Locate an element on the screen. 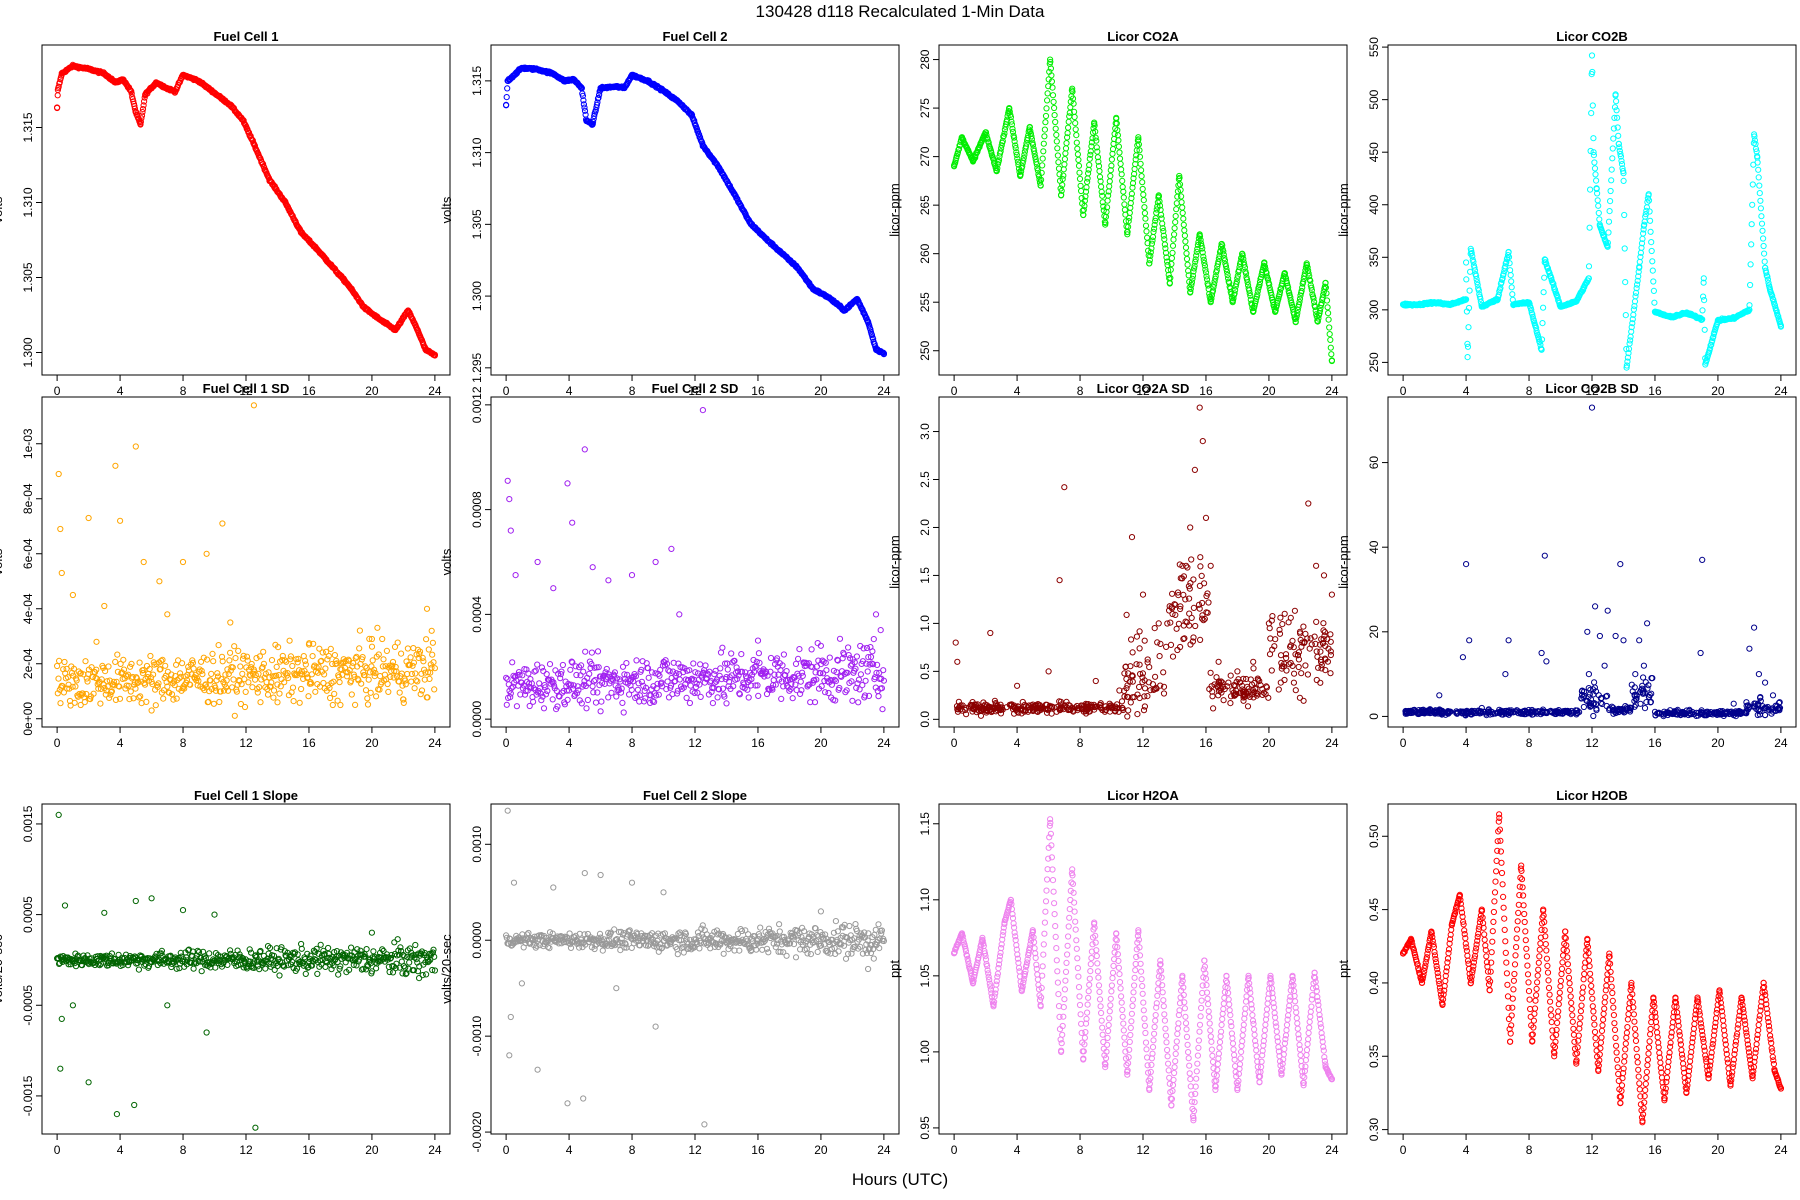 The height and width of the screenshot is (1200, 1800). x-tick-label: 8 is located at coordinates (183, 391).